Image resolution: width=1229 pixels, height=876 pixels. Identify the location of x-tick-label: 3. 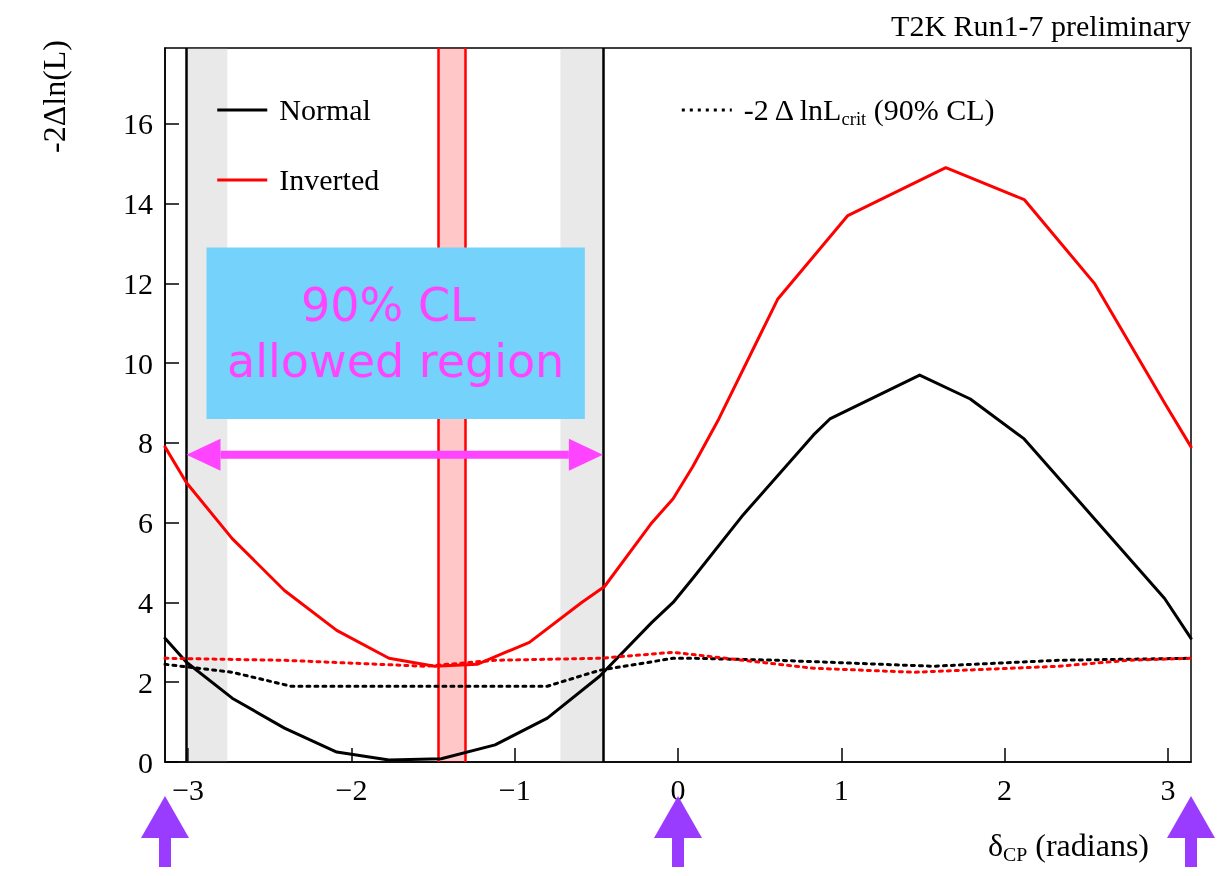
(1168, 789).